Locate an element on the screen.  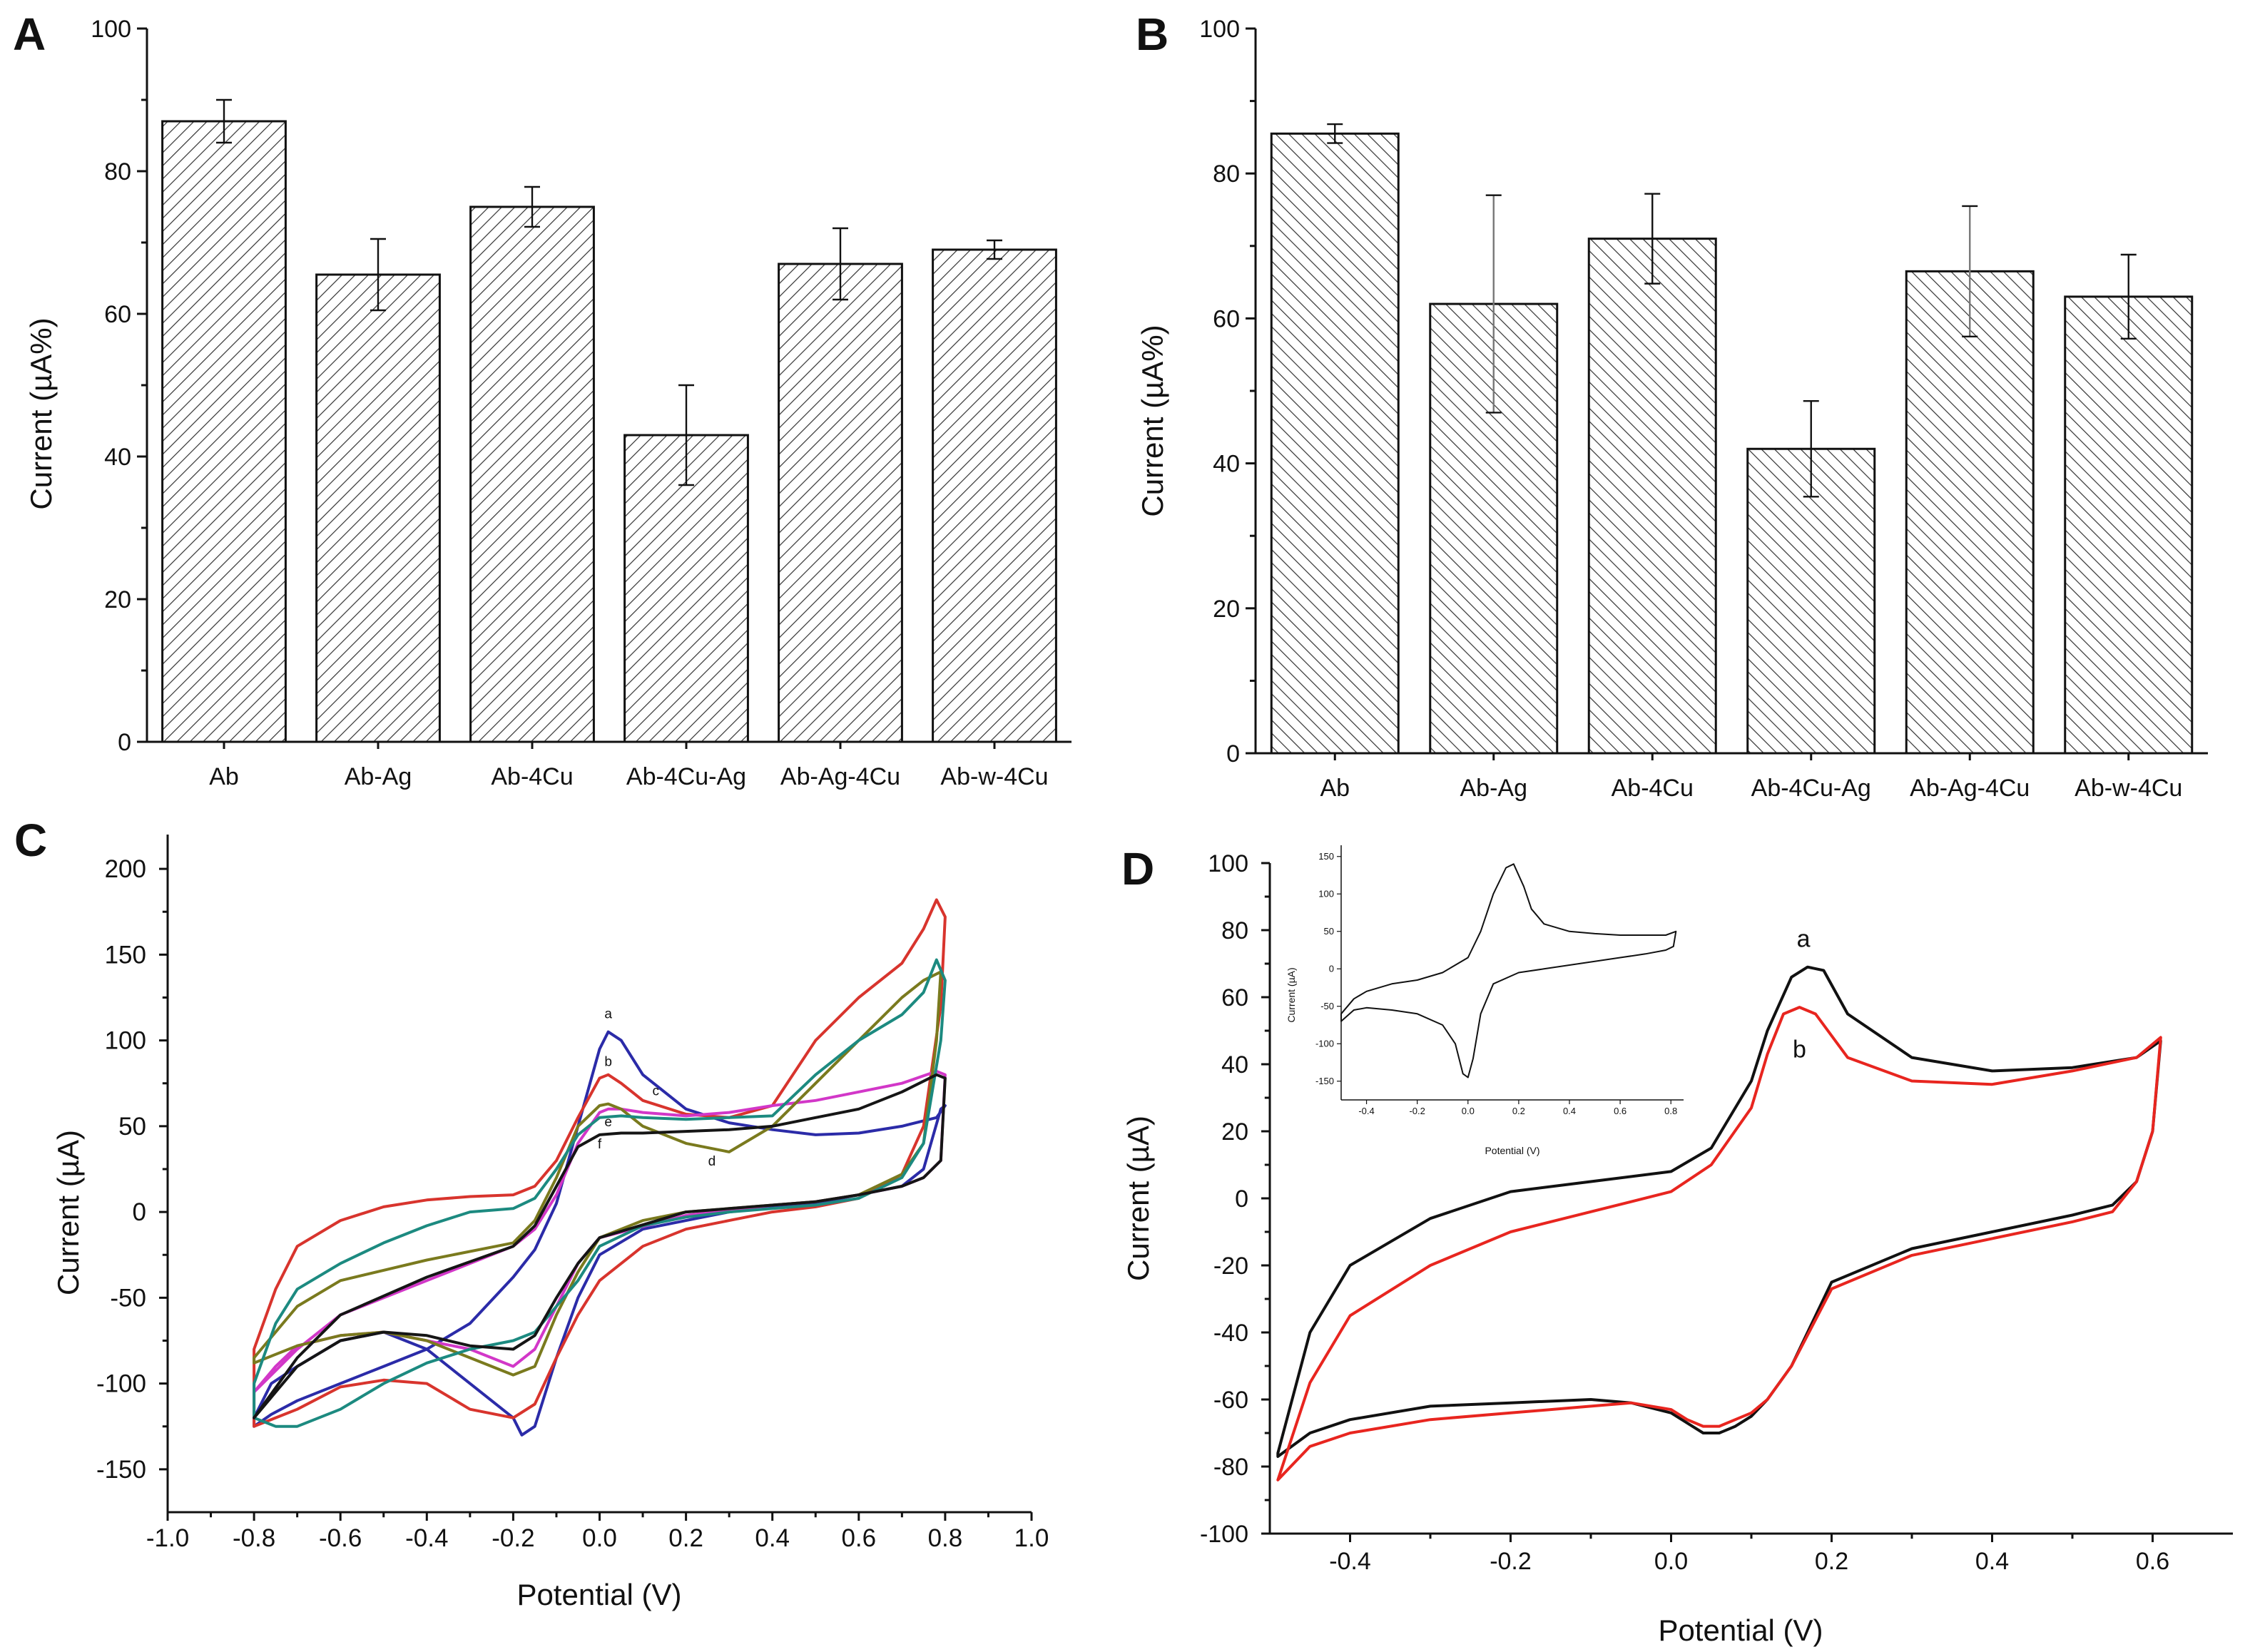
panel-b-y-tick-label: 60 is located at coordinates (1226, 318).